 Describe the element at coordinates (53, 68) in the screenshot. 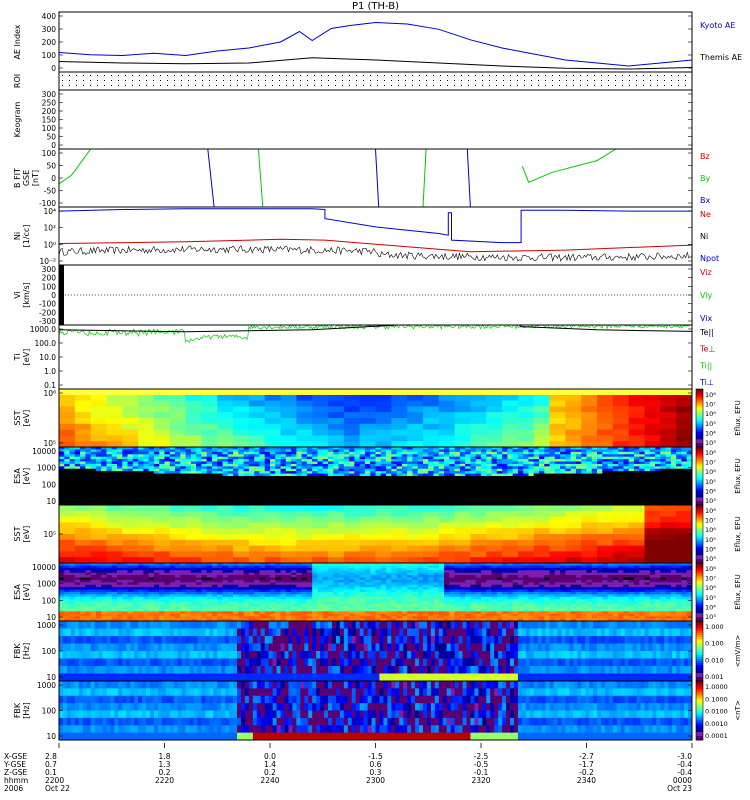

I see `ytick-ae-4: 0` at that location.